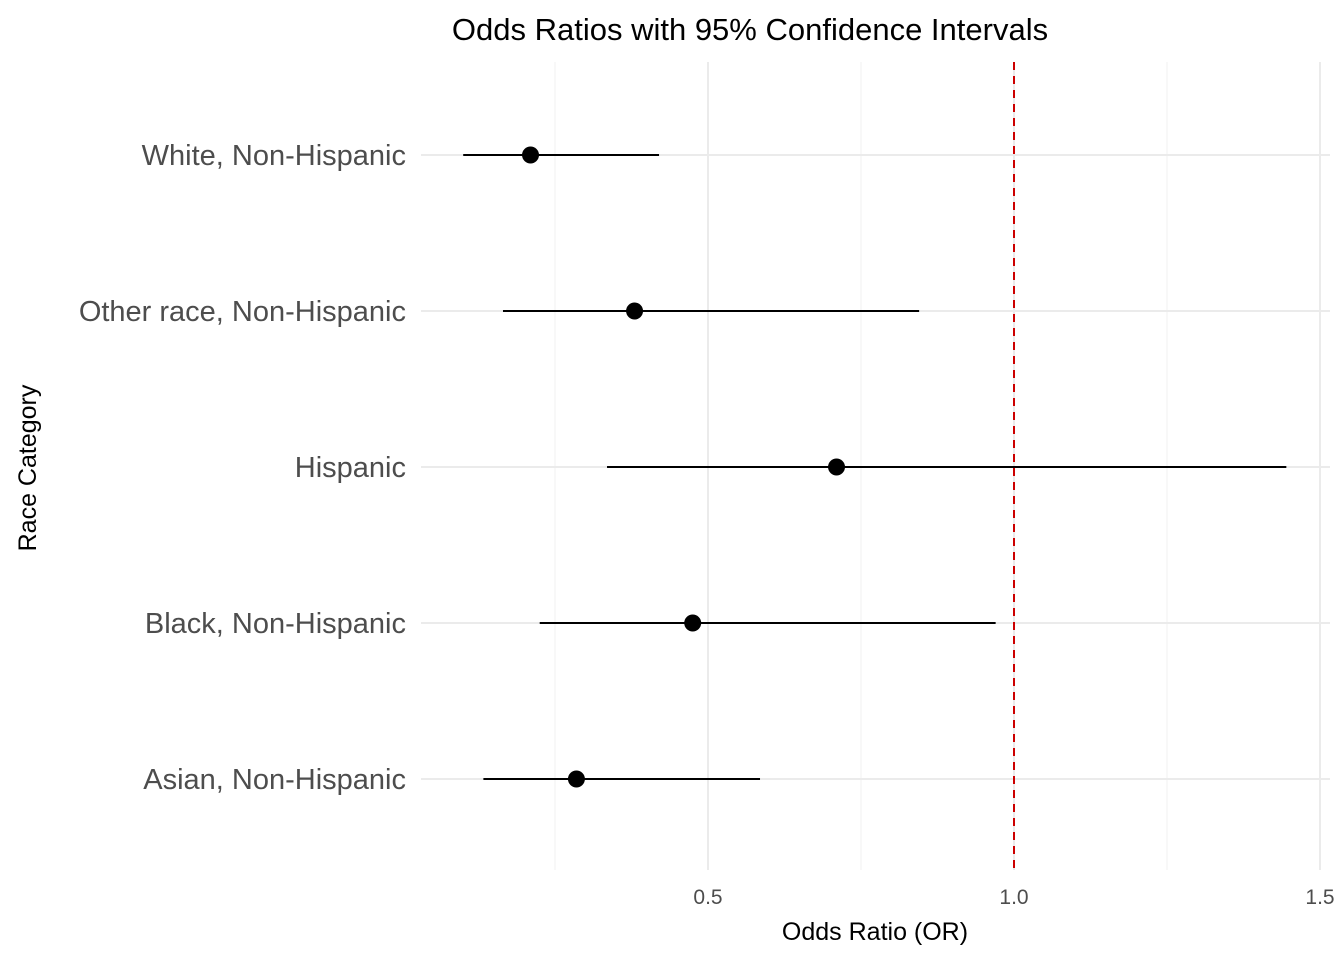 This screenshot has height=960, width=1344. I want to click on x-tick-label-2: 1.5, so click(1319, 897).